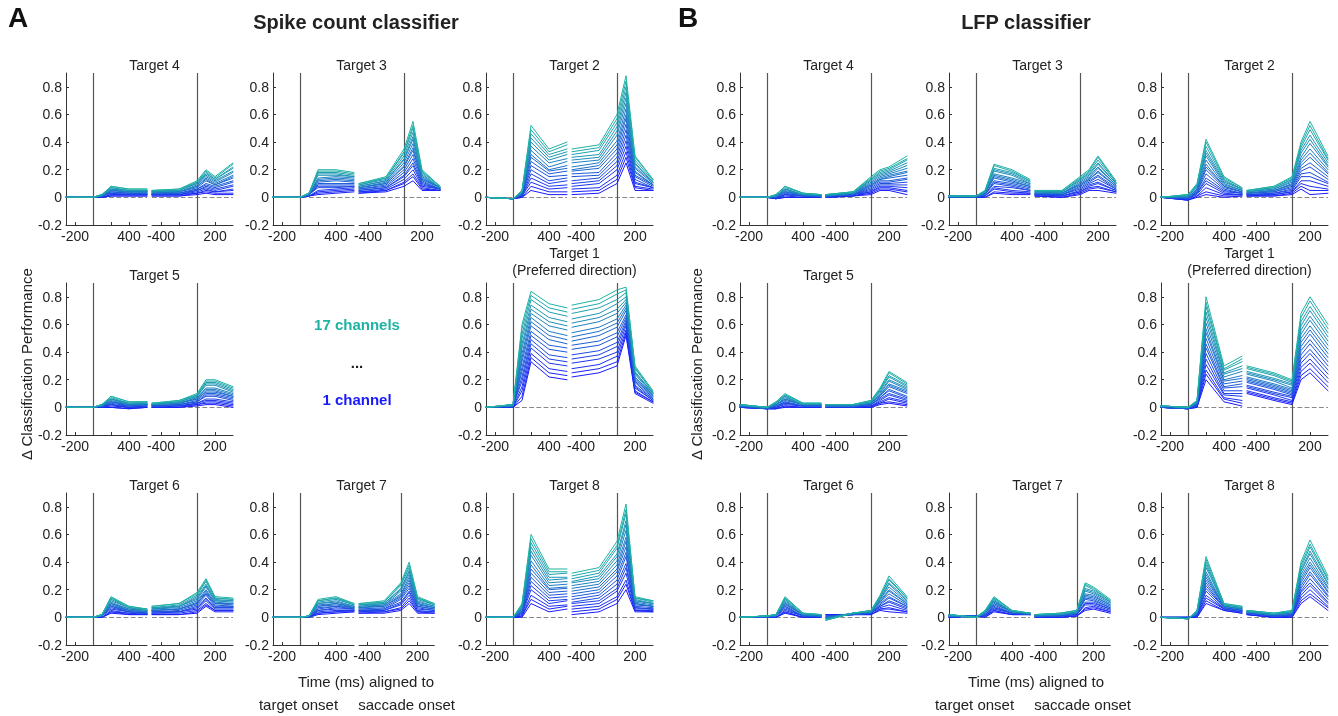 The width and height of the screenshot is (1338, 716). Describe the element at coordinates (407, 704) in the screenshot. I see `x-axis-title: saccade onset` at that location.